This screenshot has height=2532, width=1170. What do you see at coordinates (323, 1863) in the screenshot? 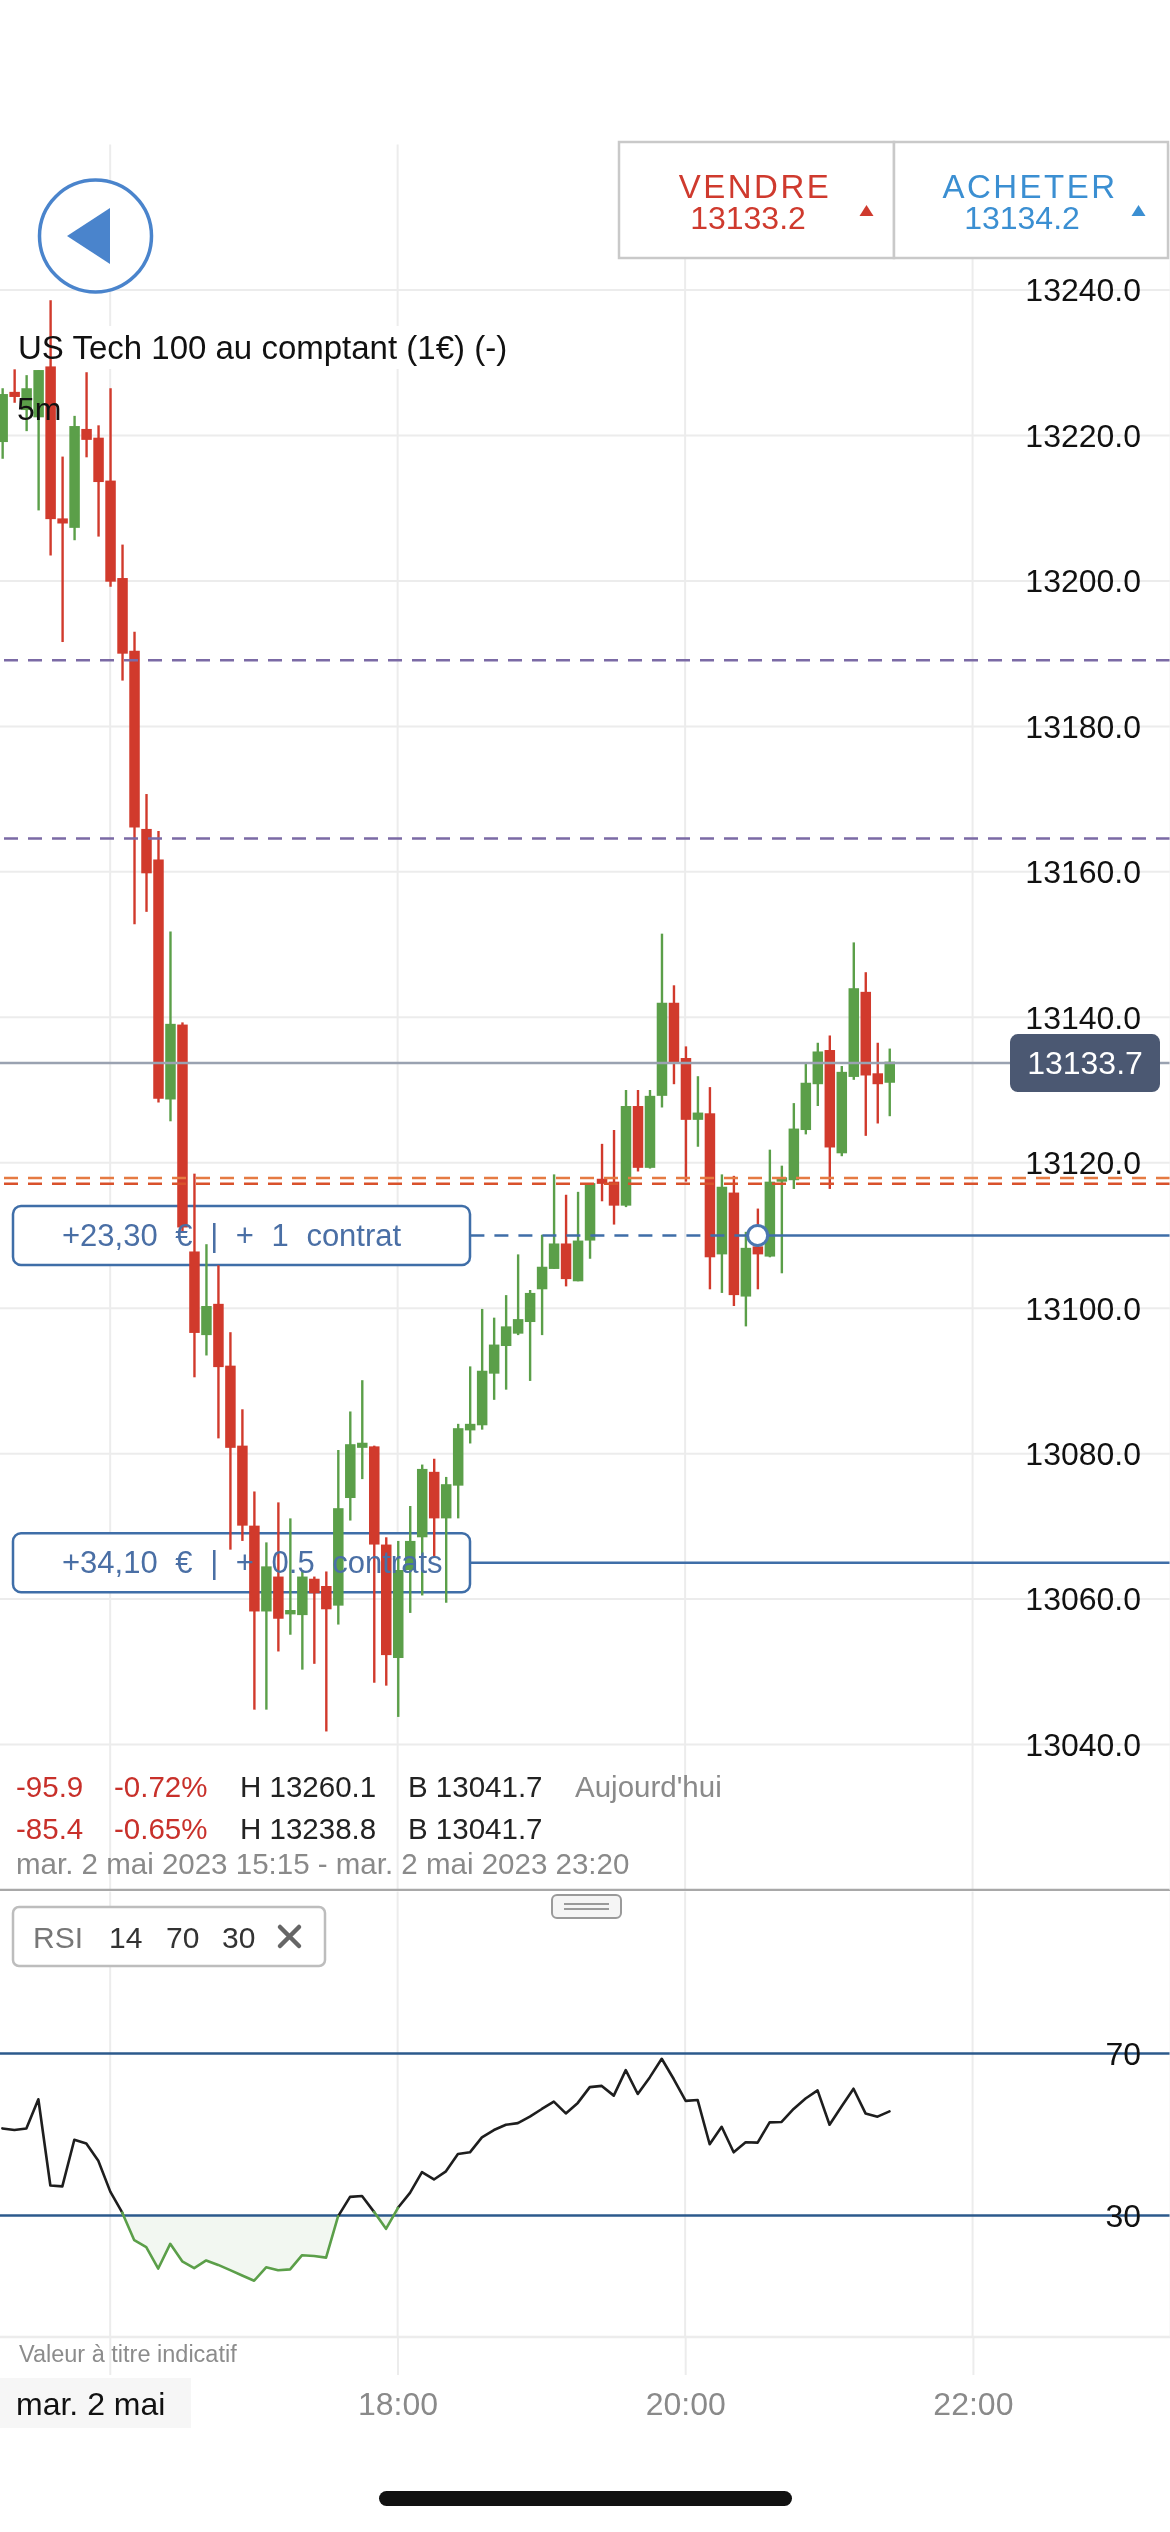
I see `annotation: mar. 2 mai 2023 15:15 - mar. 2 mai 2023 23:20` at bounding box center [323, 1863].